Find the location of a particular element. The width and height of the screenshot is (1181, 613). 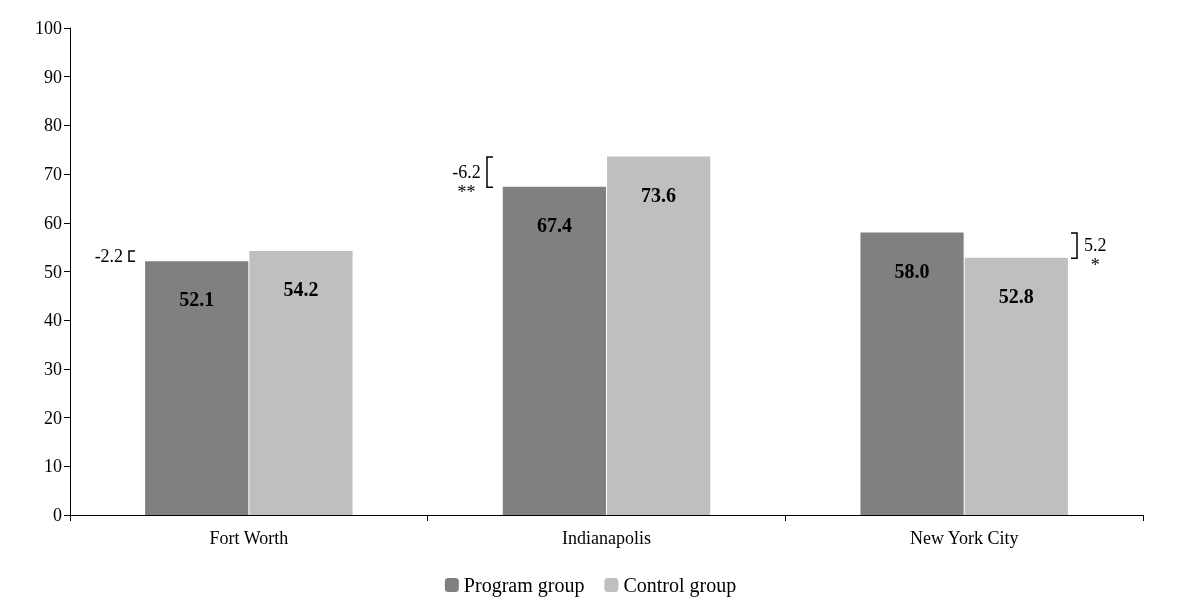

y-tick-label: 20 is located at coordinates (53, 417).